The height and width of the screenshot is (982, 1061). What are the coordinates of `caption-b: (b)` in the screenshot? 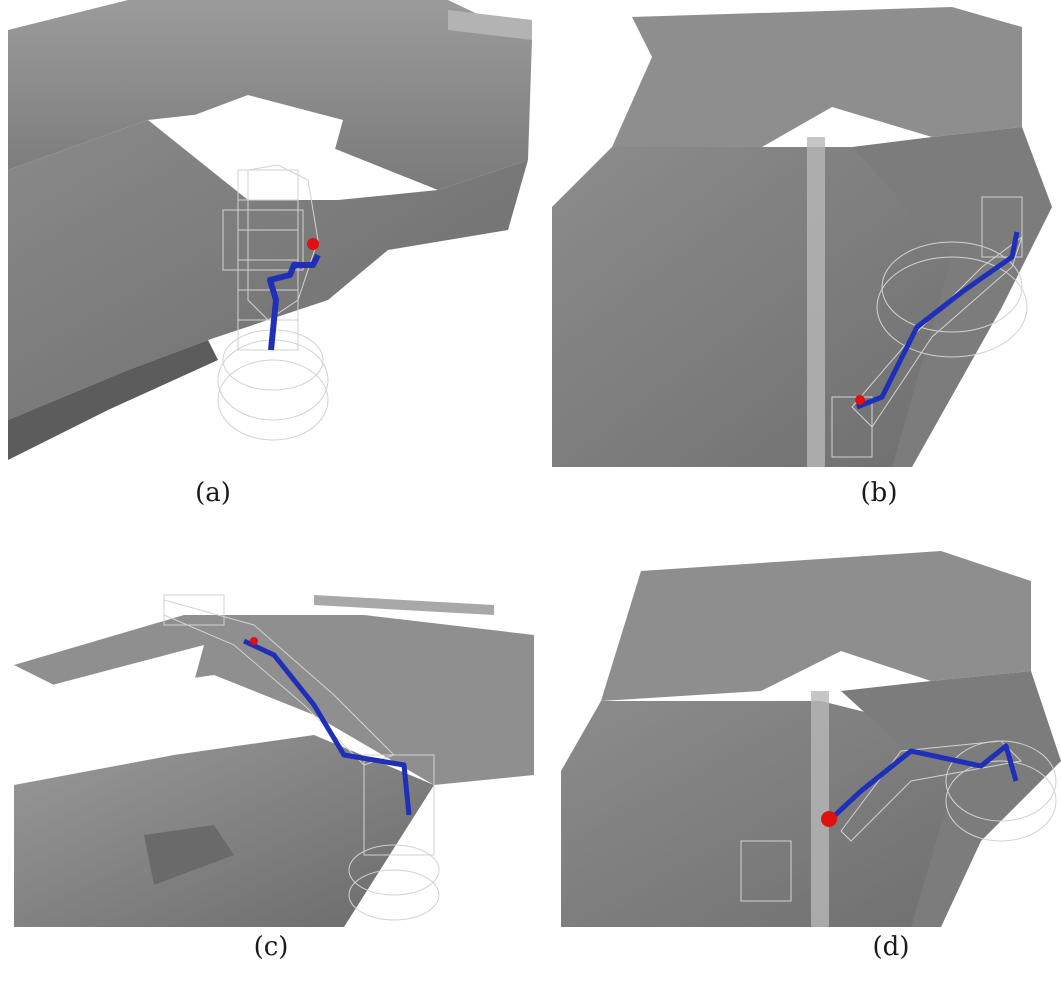 It's located at (879, 493).